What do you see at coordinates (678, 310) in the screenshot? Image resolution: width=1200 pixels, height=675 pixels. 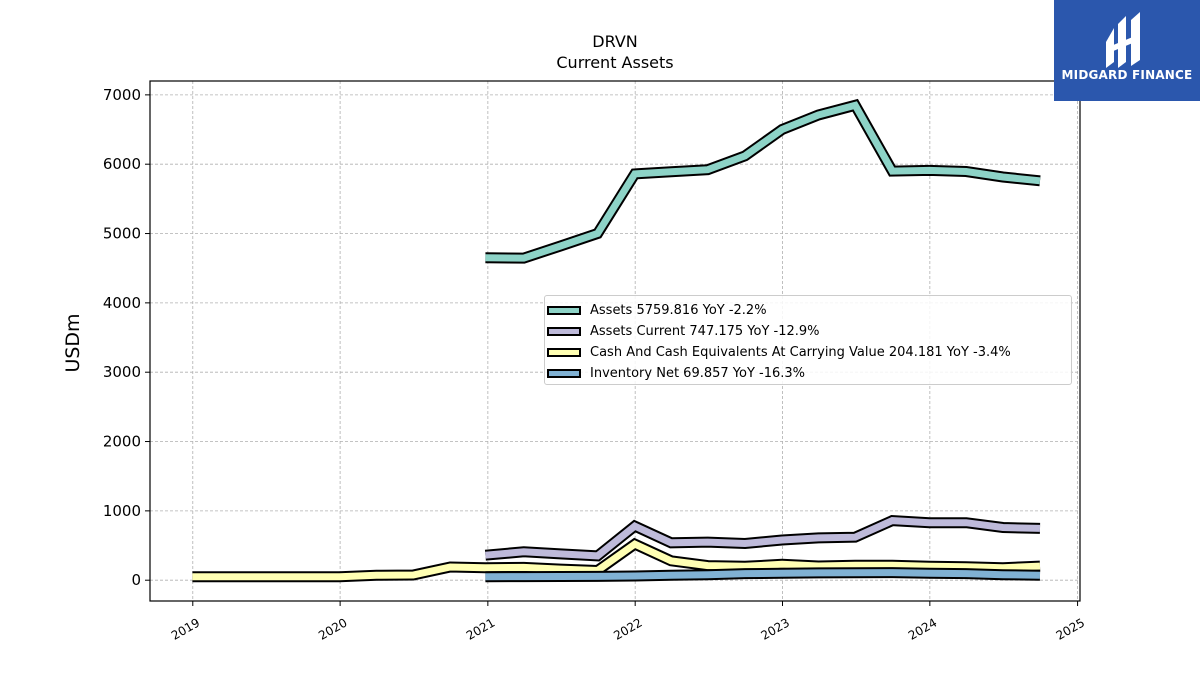 I see `legend-label: Assets 5759.816 YoY -2.2%` at bounding box center [678, 310].